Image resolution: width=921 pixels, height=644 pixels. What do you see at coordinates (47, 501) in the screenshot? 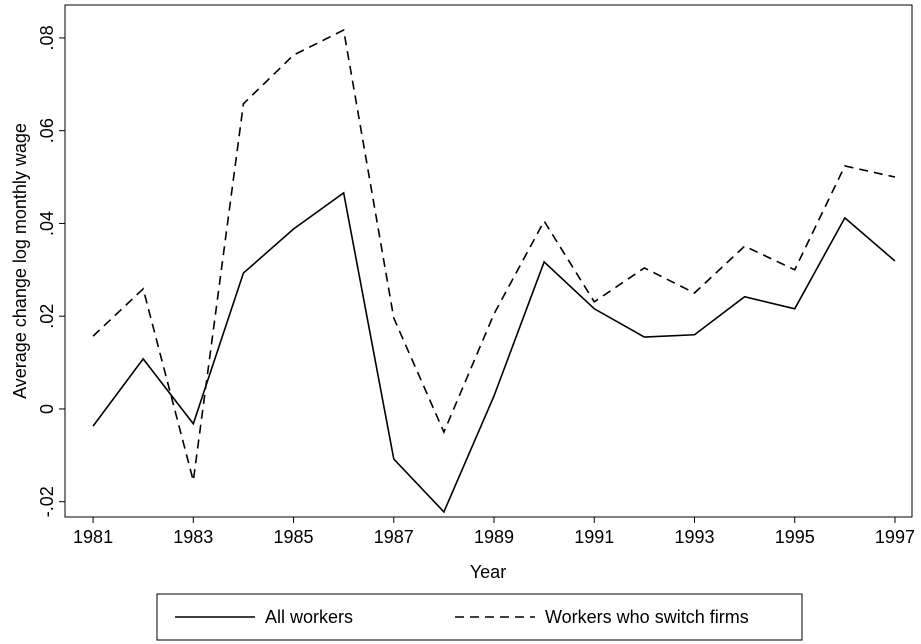
I see `y-tick-label: -.02` at bounding box center [47, 501].